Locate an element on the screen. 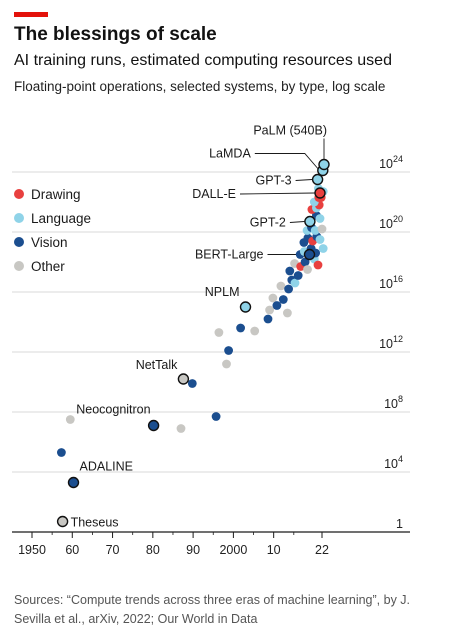 The width and height of the screenshot is (455, 637). legend-swatch-language is located at coordinates (19, 218).